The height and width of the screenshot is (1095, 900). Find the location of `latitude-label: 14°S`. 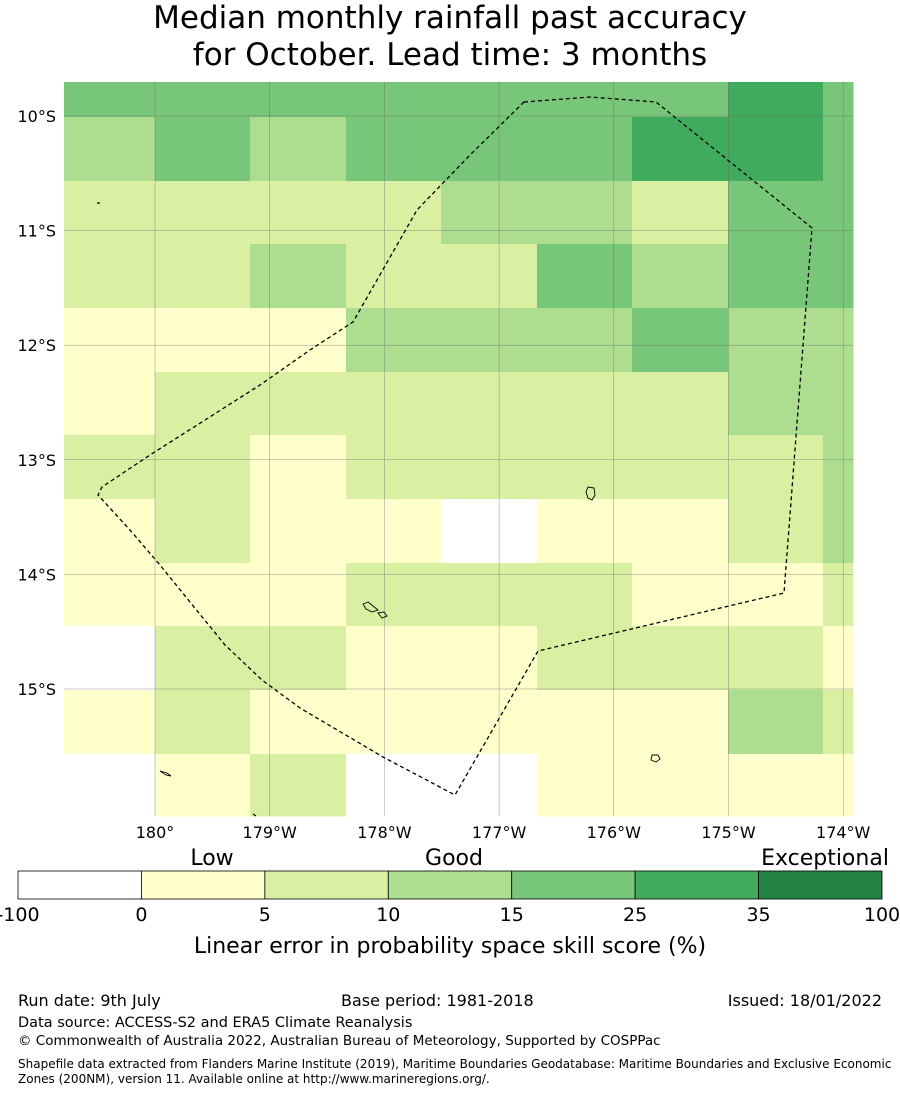

latitude-label: 14°S is located at coordinates (36, 574).